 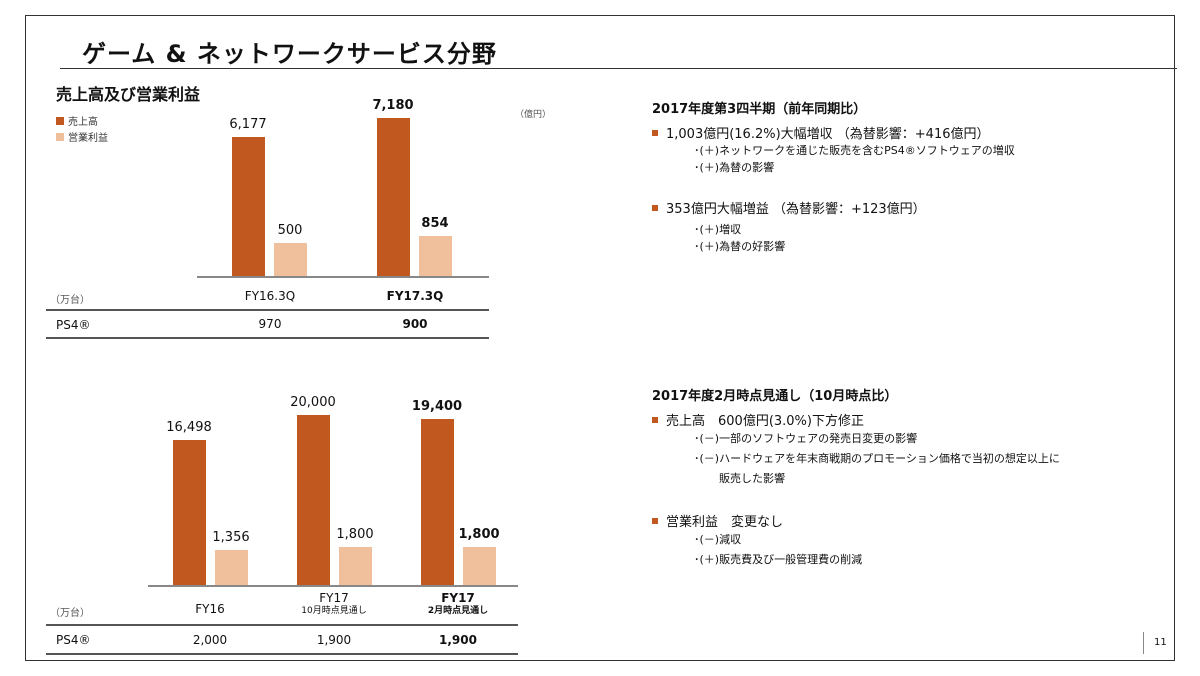 I want to click on unit-label: （億円）, so click(x=533, y=115).